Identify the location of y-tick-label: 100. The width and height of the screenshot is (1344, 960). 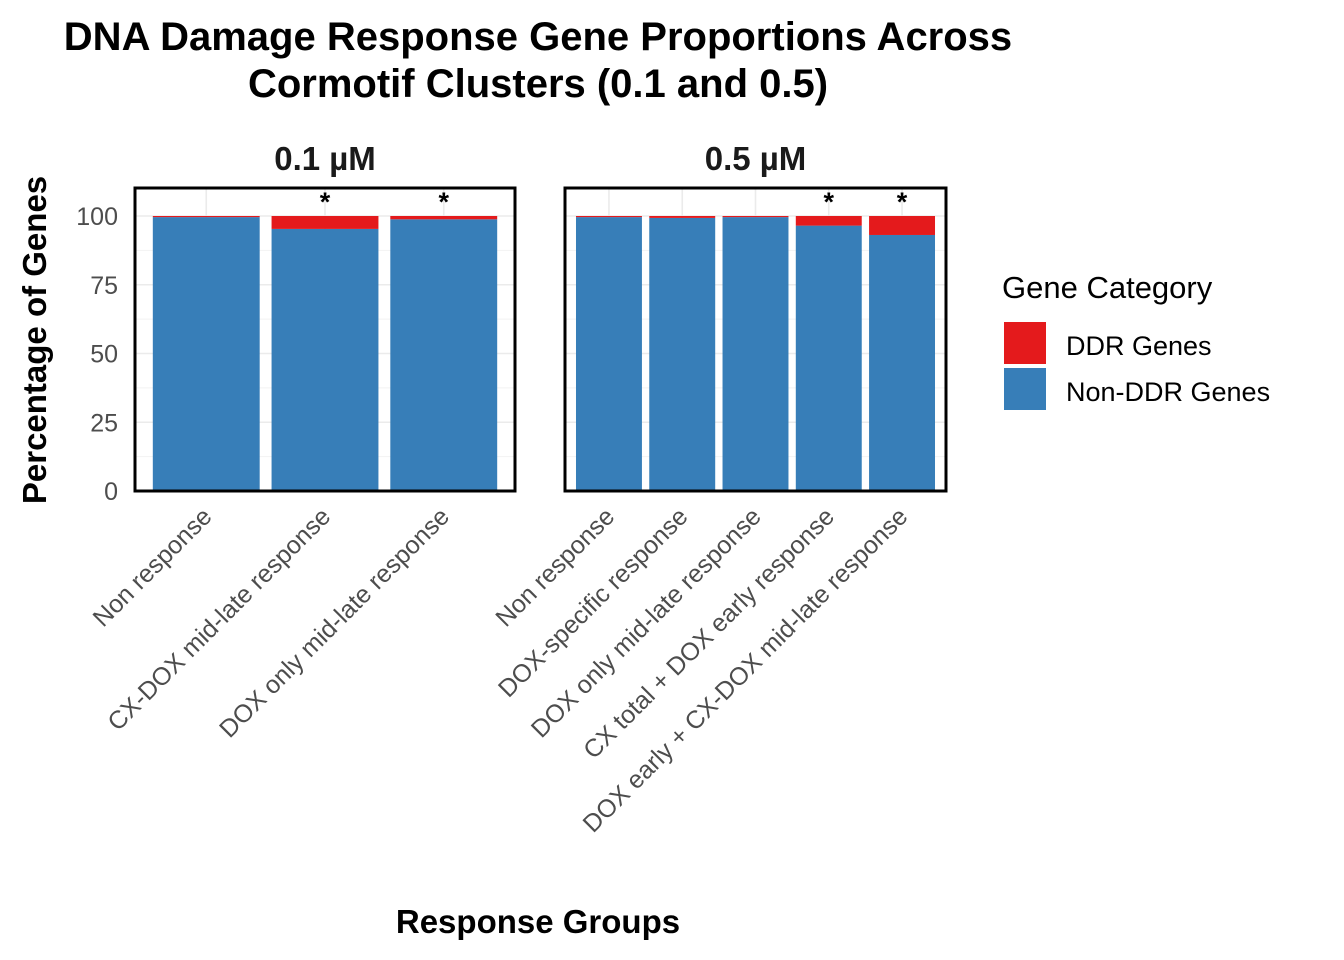
(97, 217).